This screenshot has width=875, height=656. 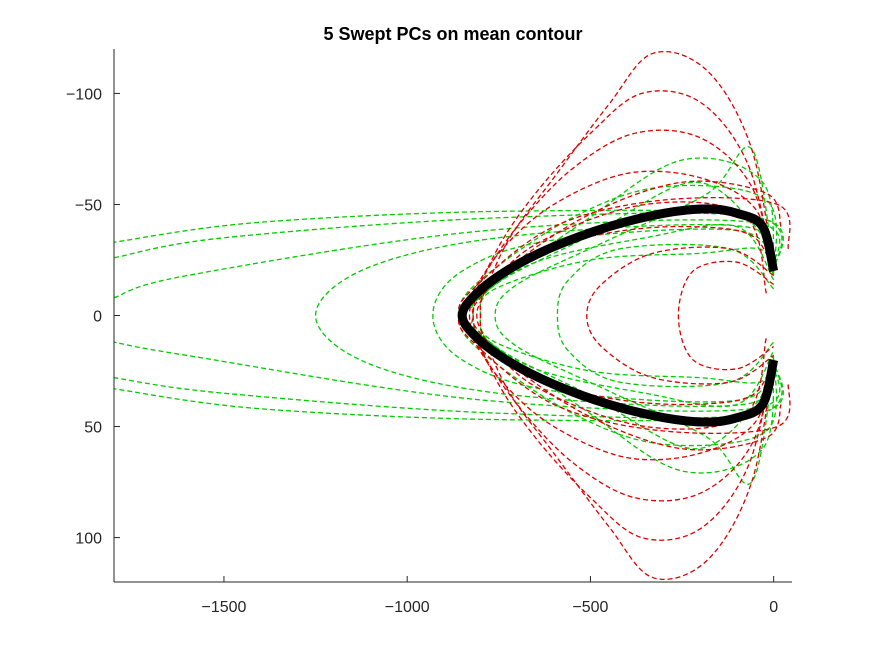 I want to click on y-tick-label: 100, so click(x=88, y=539).